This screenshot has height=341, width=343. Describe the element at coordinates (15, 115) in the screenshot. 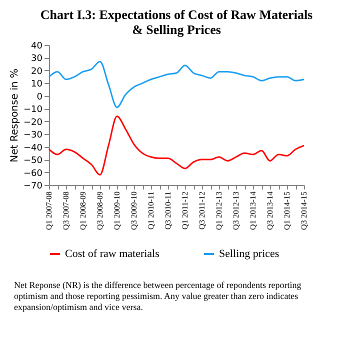

I see `y-axis-title: Net Response in %` at that location.